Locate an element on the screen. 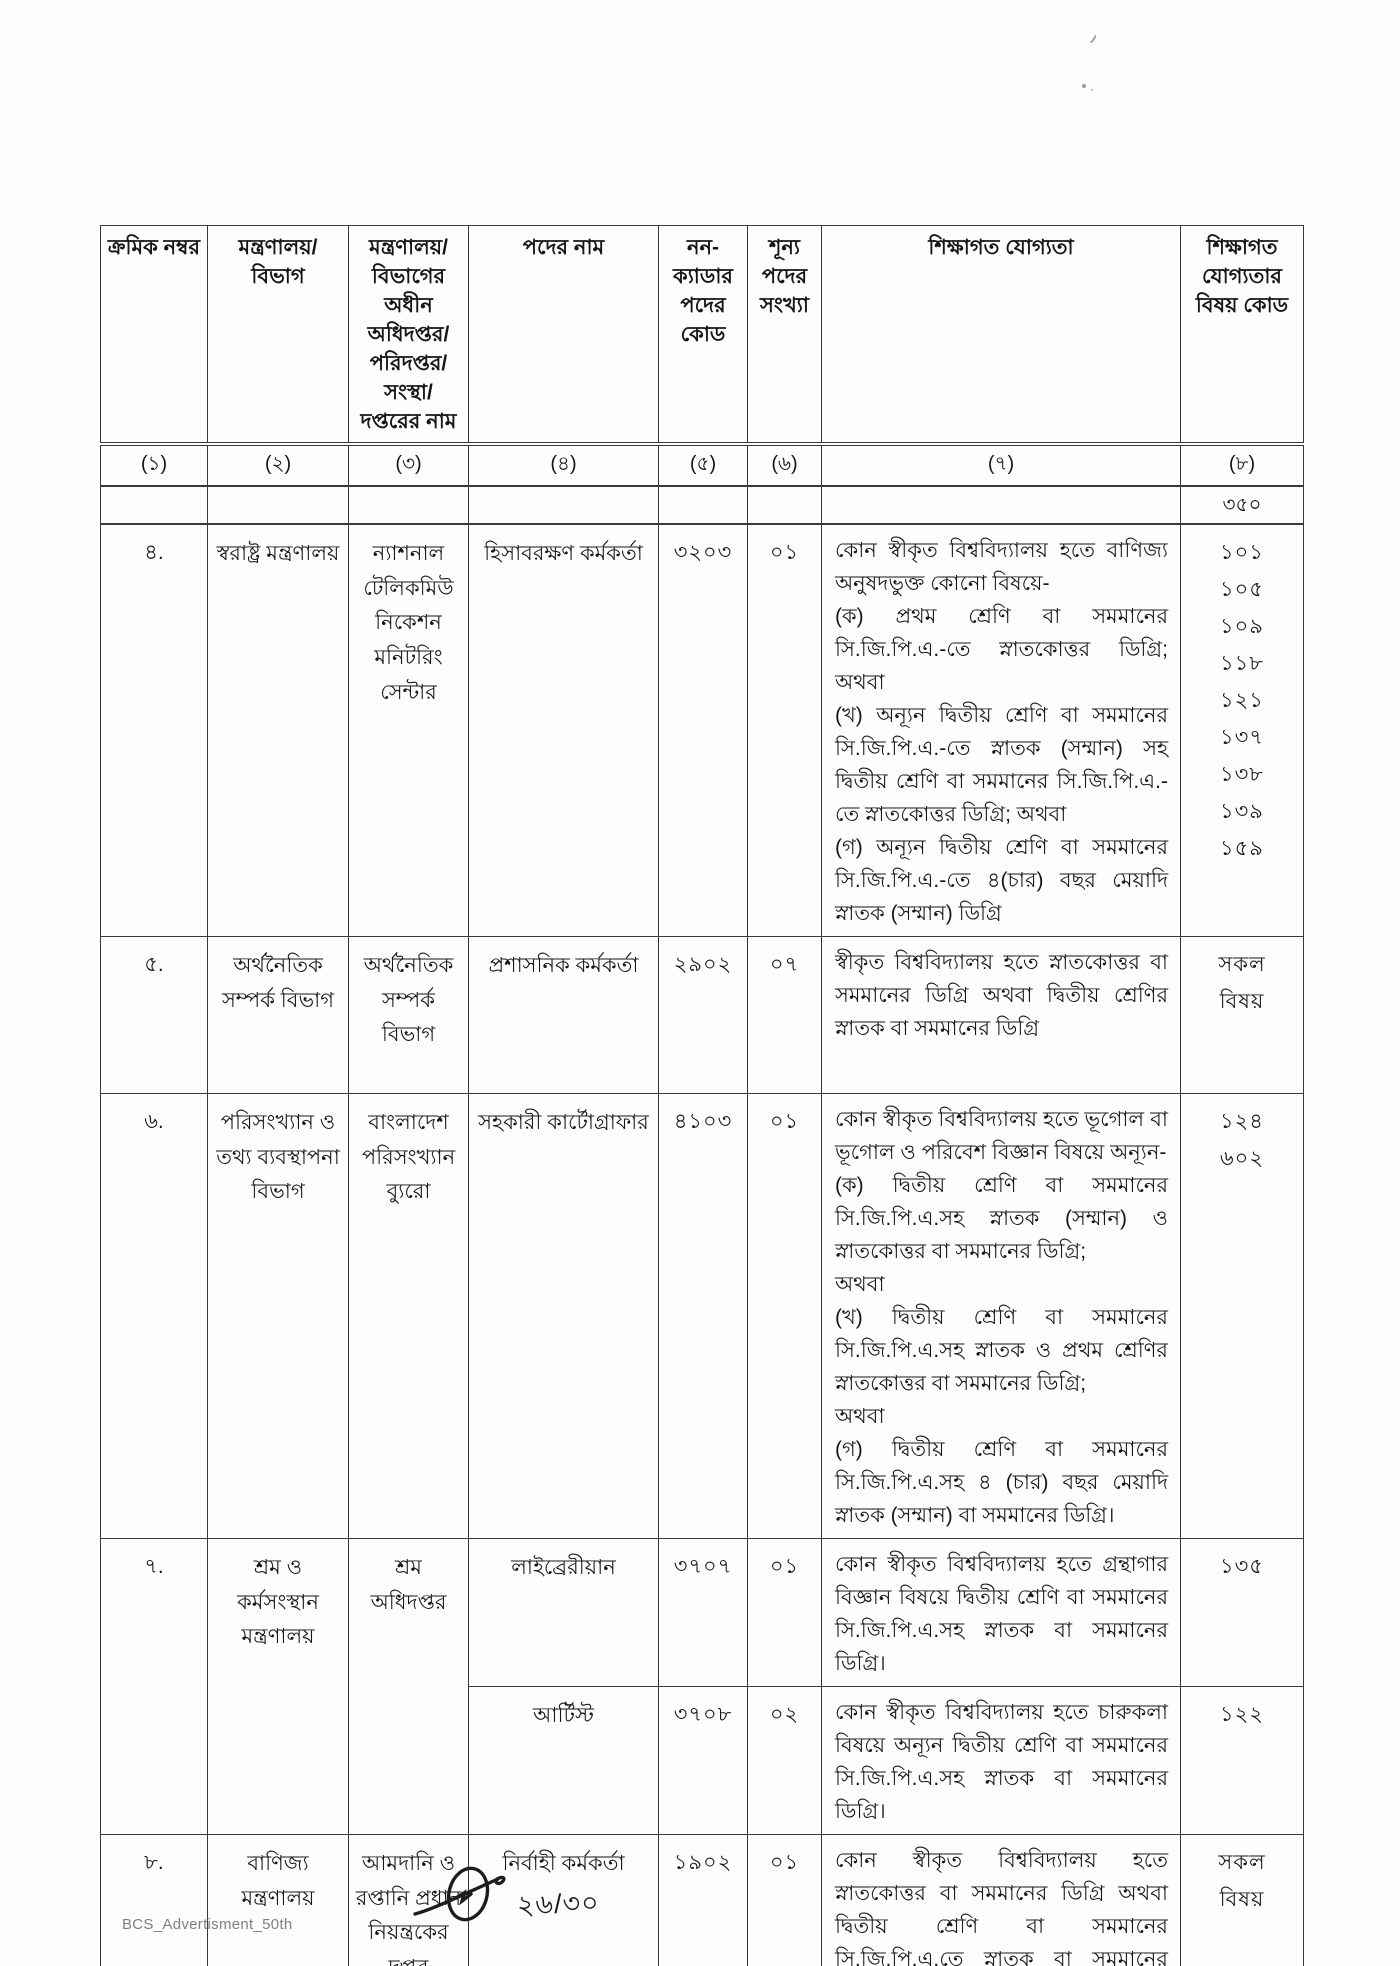 The height and width of the screenshot is (1966, 1400). carryover-subject-code: ৩৫০ is located at coordinates (1242, 505).